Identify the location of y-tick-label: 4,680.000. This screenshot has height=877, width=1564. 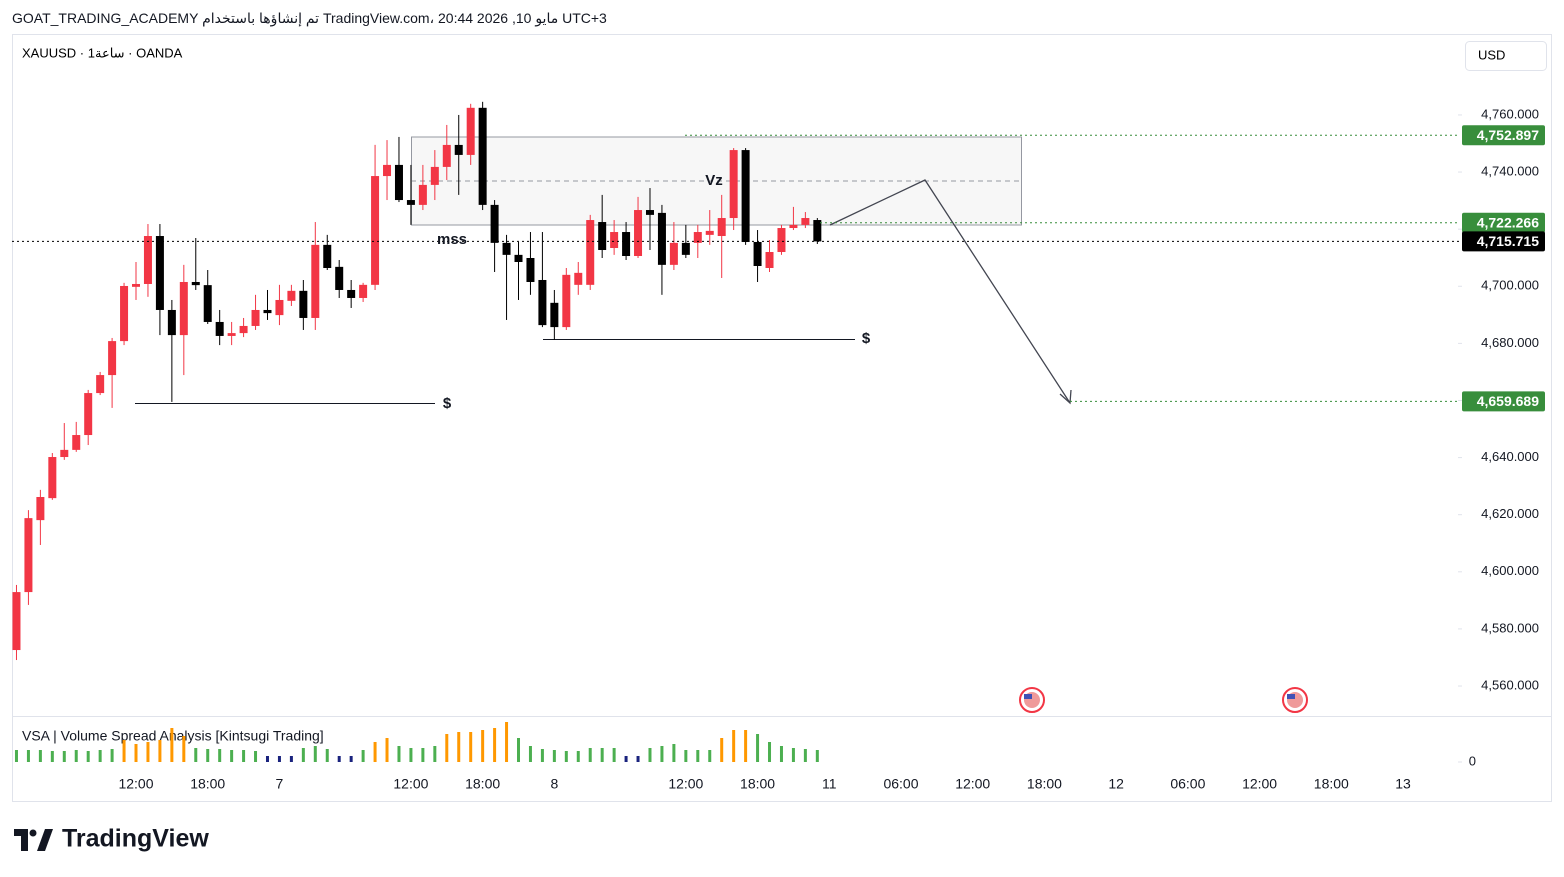
(1510, 342).